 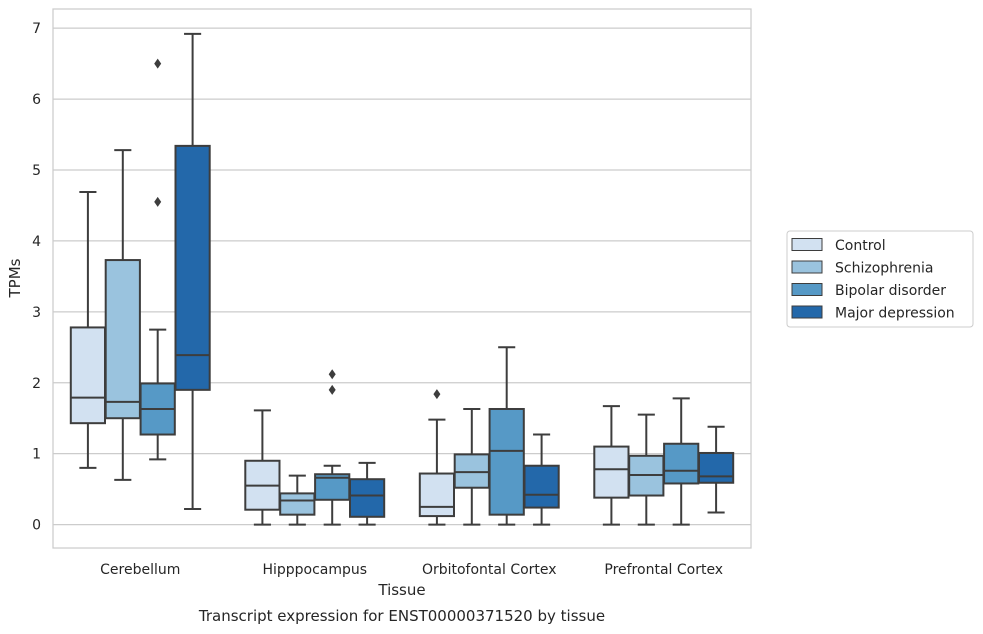 What do you see at coordinates (890, 291) in the screenshot?
I see `legend-label: Bipolar disorder` at bounding box center [890, 291].